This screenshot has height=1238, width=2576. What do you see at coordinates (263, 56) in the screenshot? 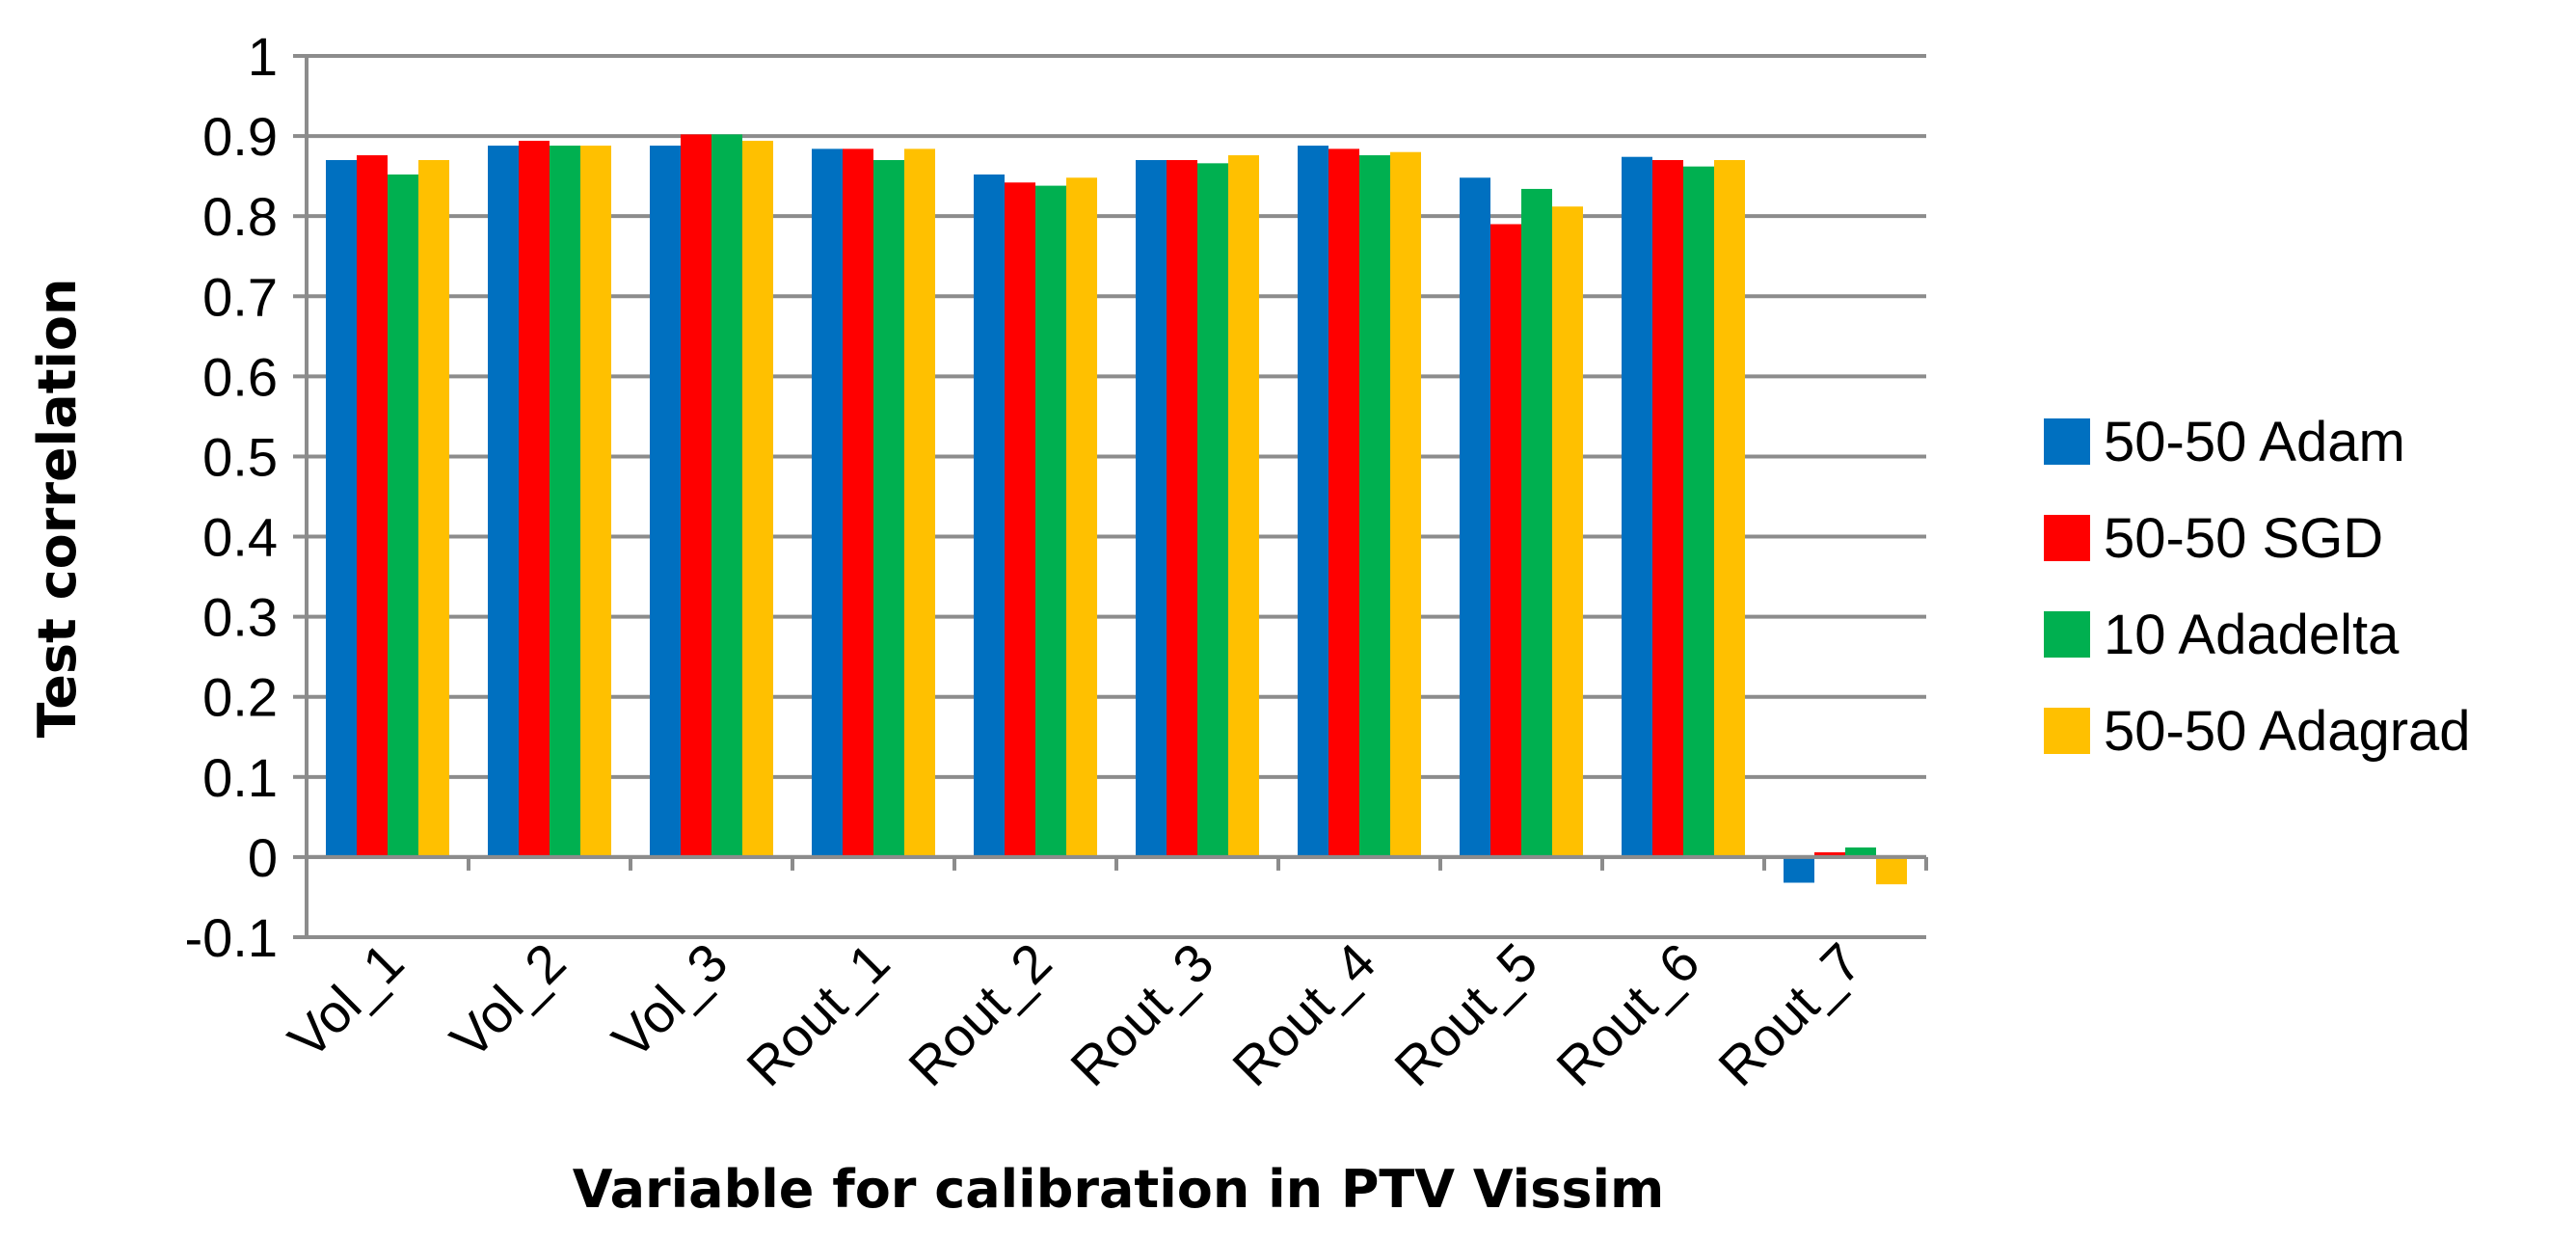
I see `y-tick-label: 1` at bounding box center [263, 56].